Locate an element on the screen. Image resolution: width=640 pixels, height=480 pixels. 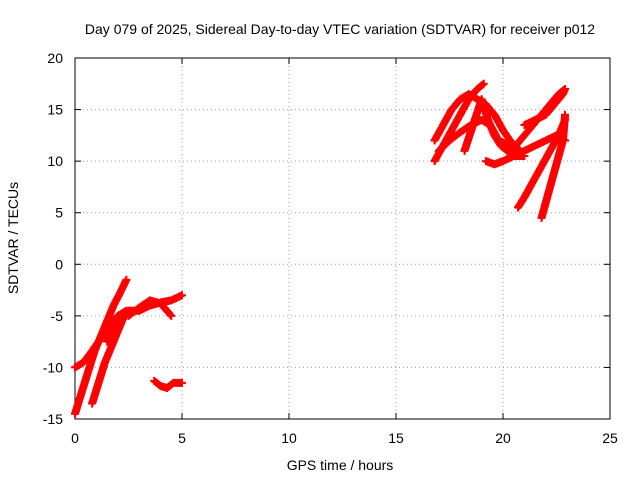
x-axis-label: GPS time / hours is located at coordinates (340, 465).